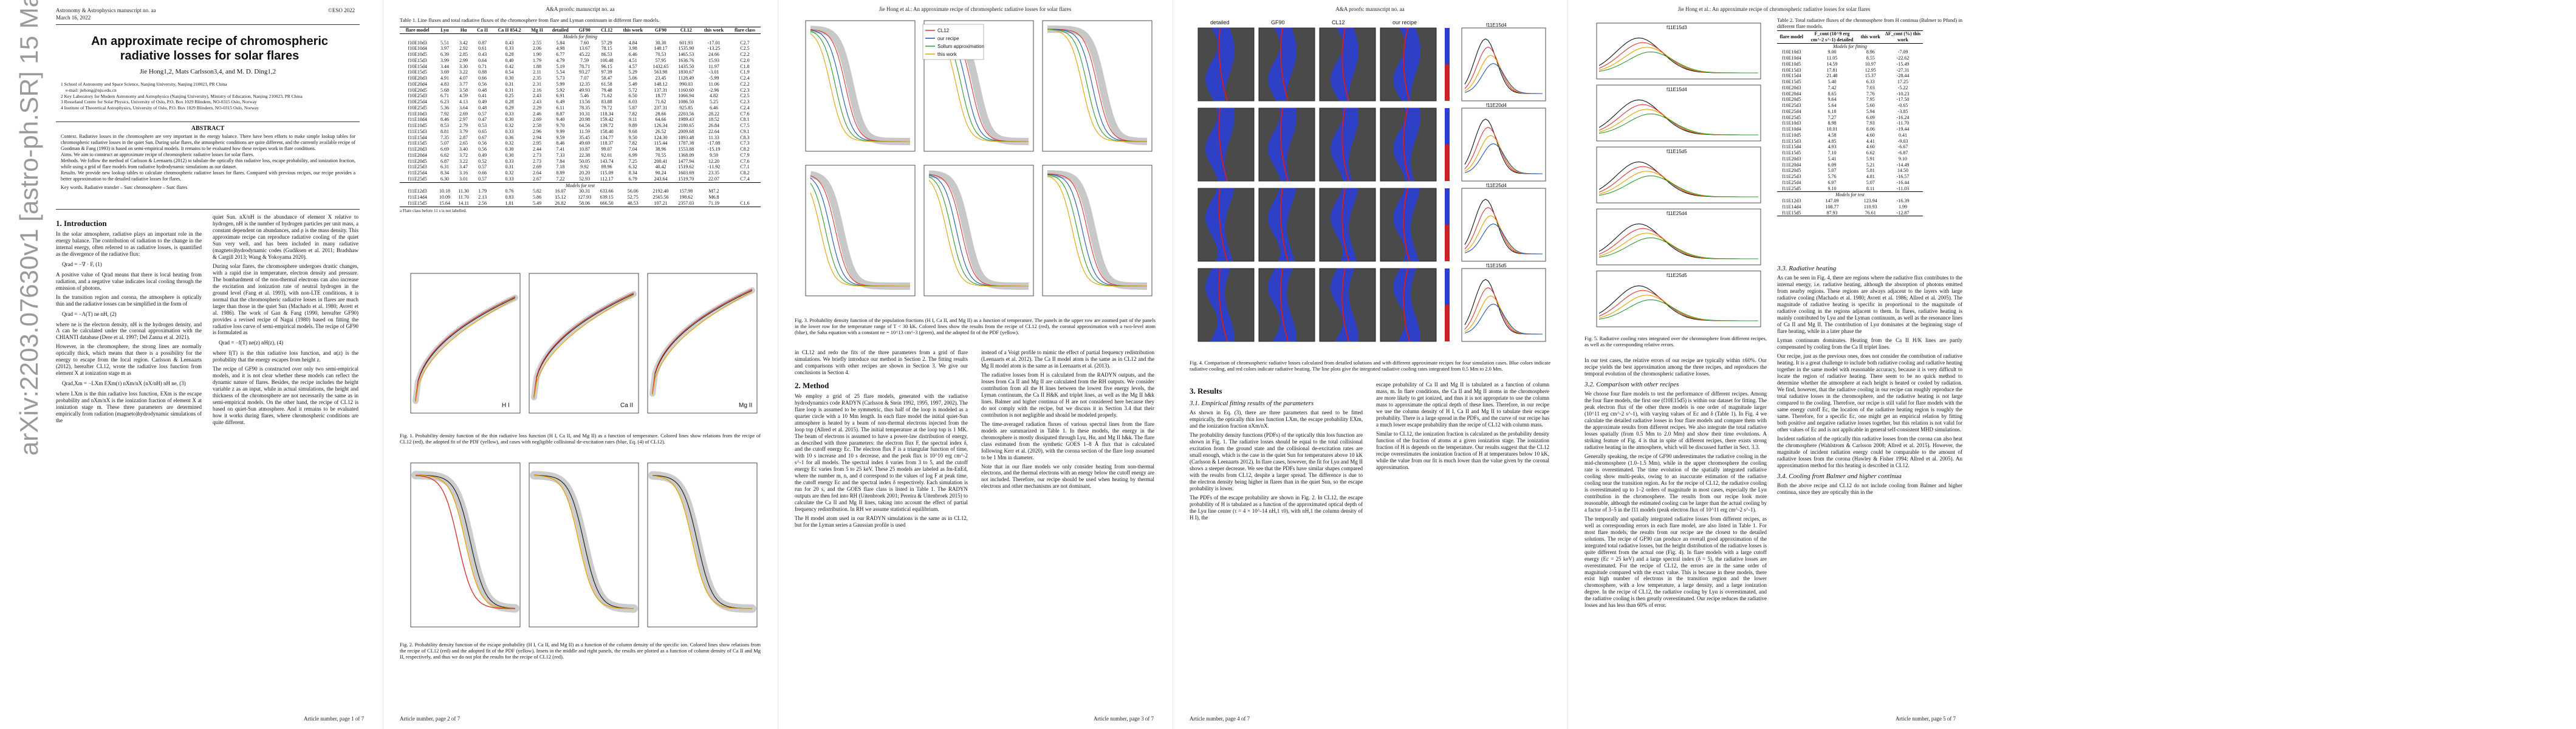 The width and height of the screenshot is (2576, 729). Describe the element at coordinates (1850, 46) in the screenshot. I see `table2-subhead: Models for fitting` at that location.